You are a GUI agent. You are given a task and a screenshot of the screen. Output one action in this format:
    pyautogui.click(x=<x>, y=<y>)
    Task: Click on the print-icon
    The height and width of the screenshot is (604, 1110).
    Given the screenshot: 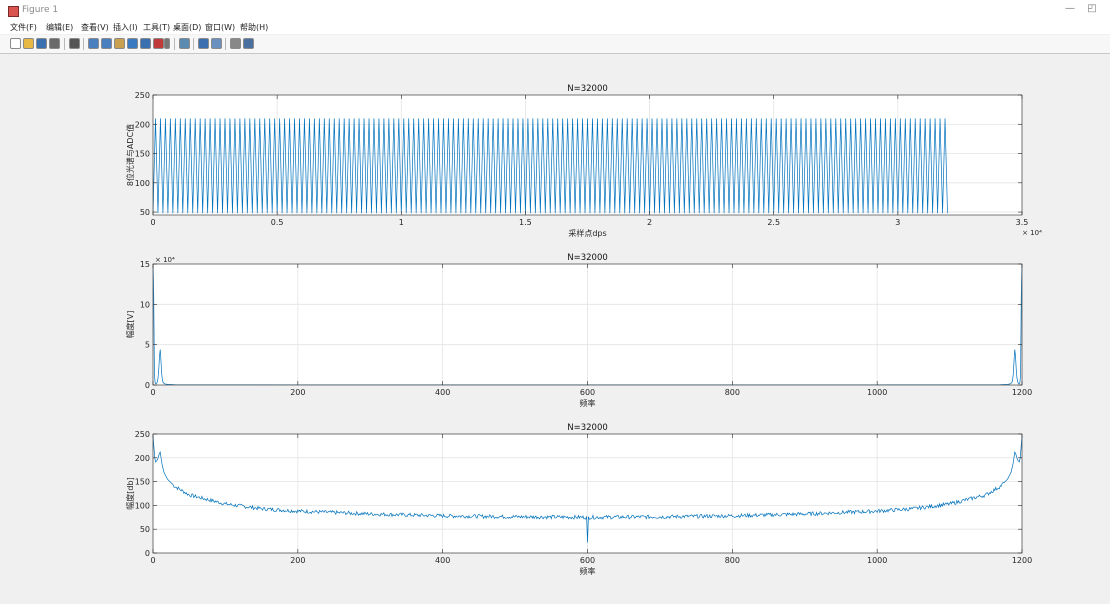 What is the action you would take?
    pyautogui.click(x=54, y=43)
    